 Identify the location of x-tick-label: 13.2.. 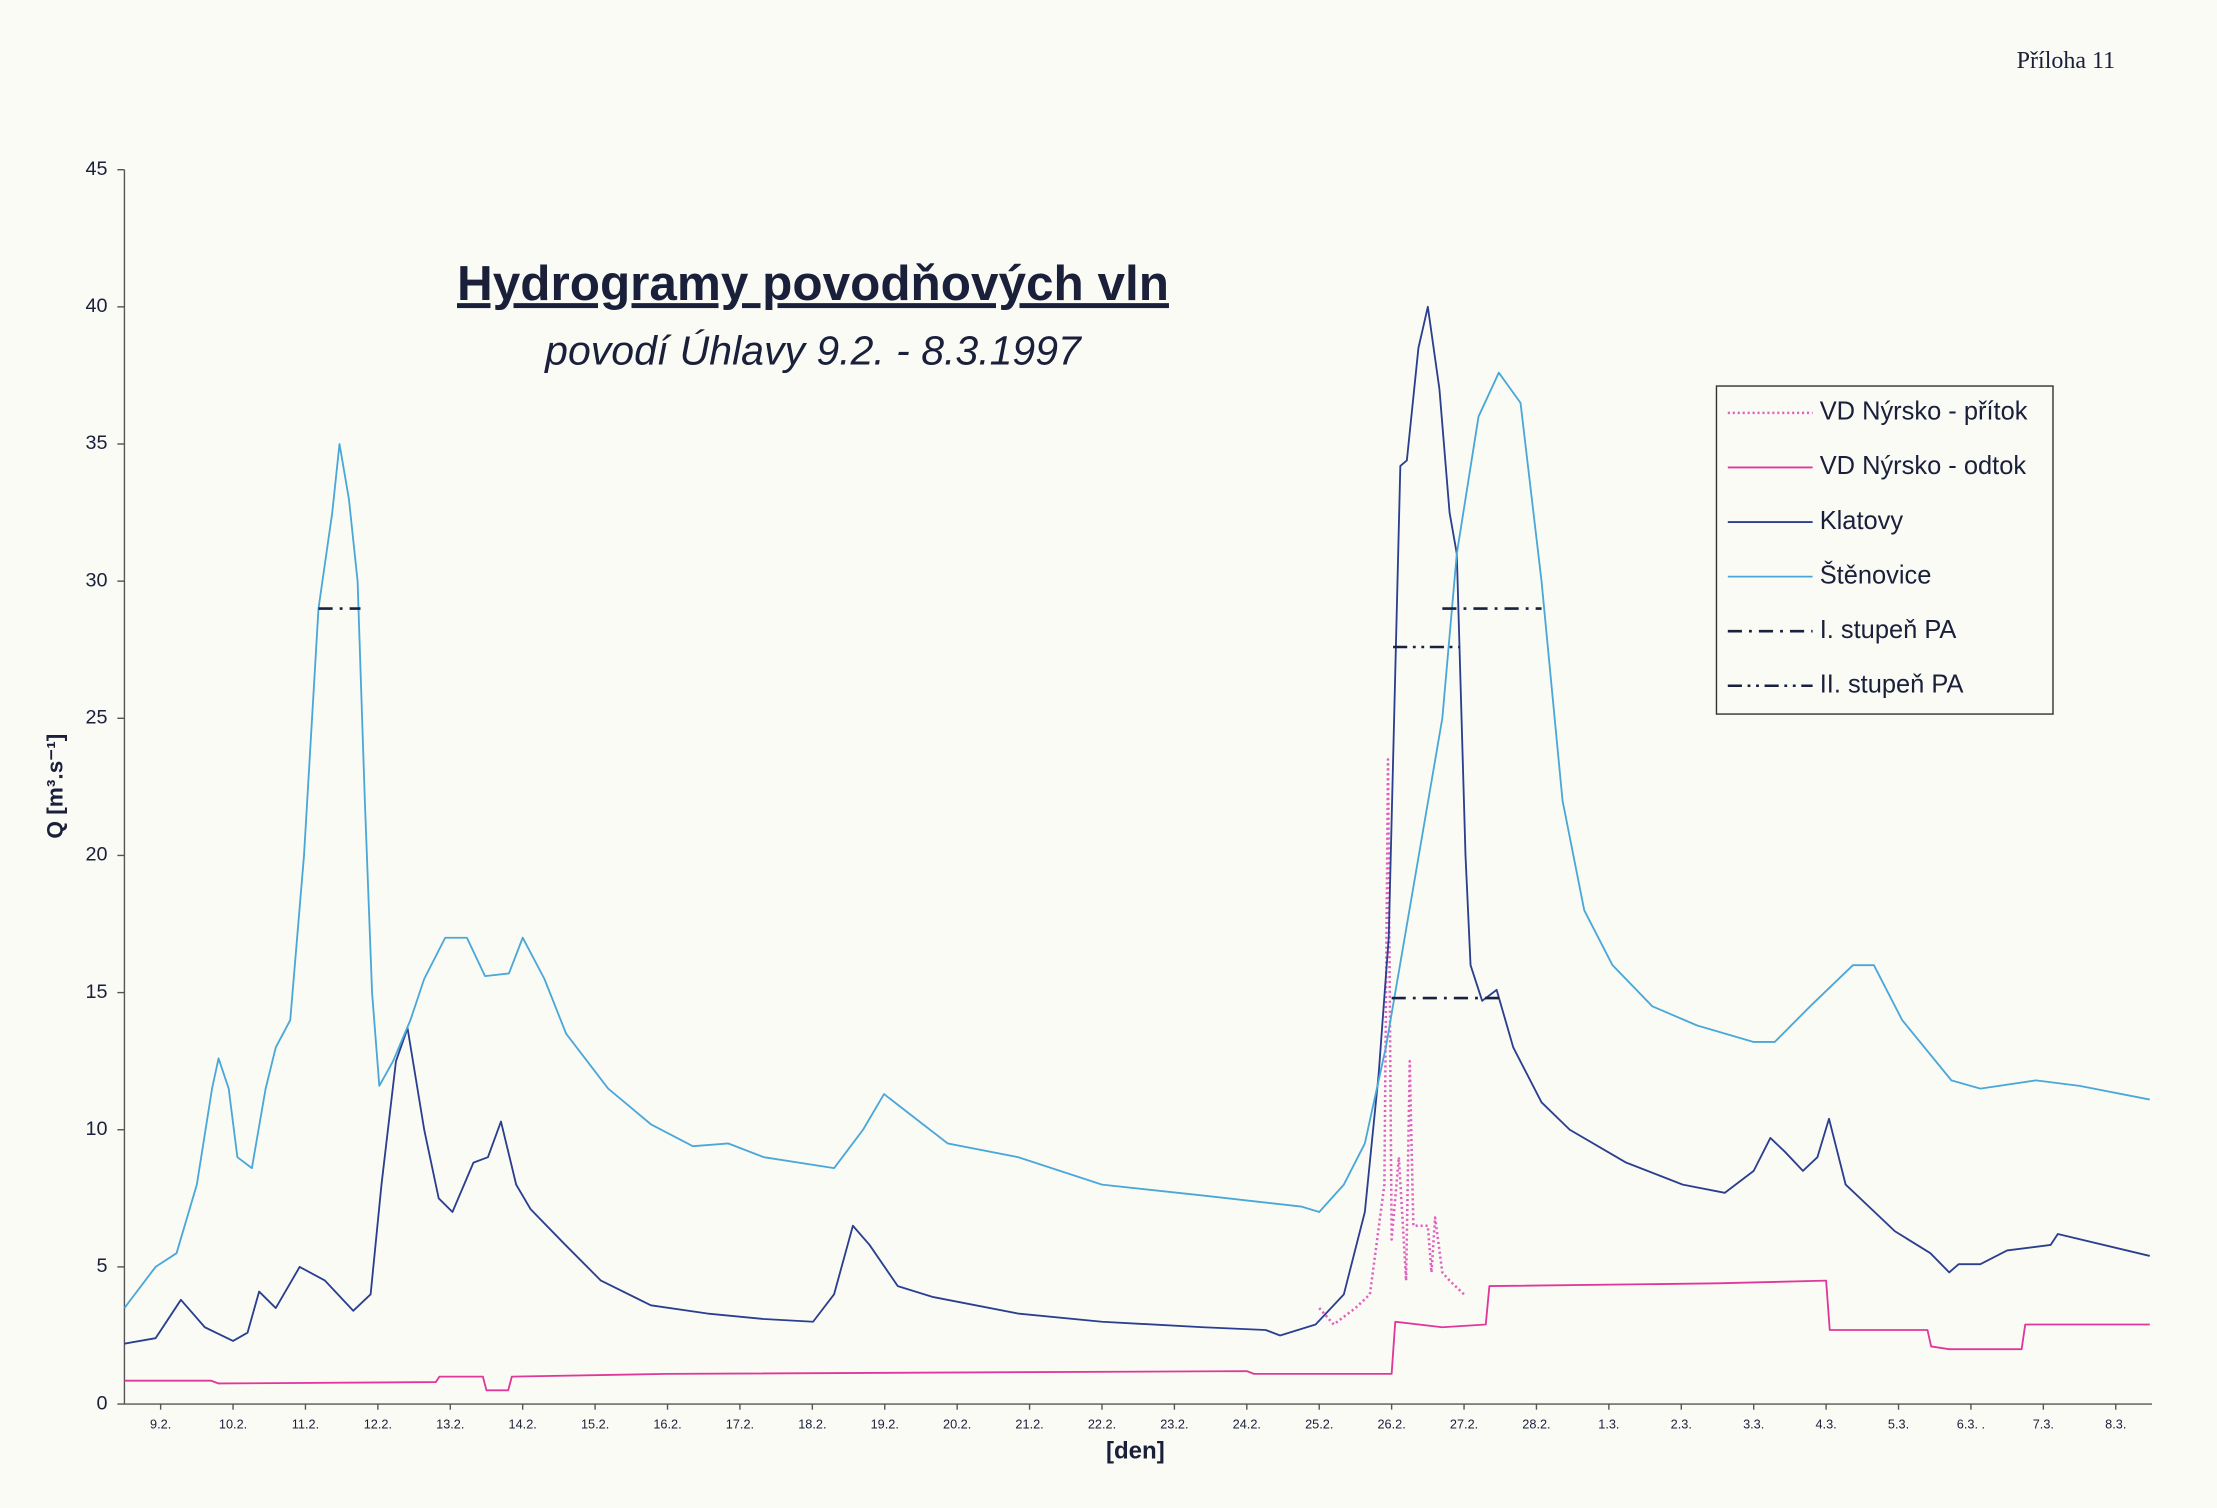
(450, 1424).